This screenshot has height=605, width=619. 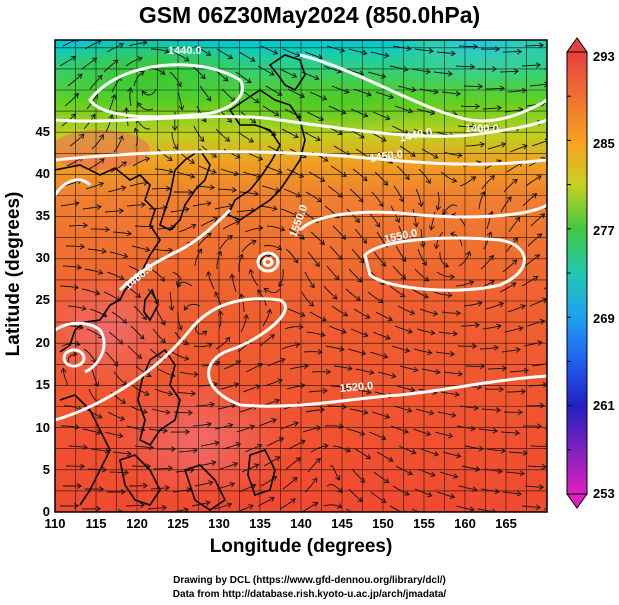 I want to click on x-tick-label: 165, so click(x=506, y=523).